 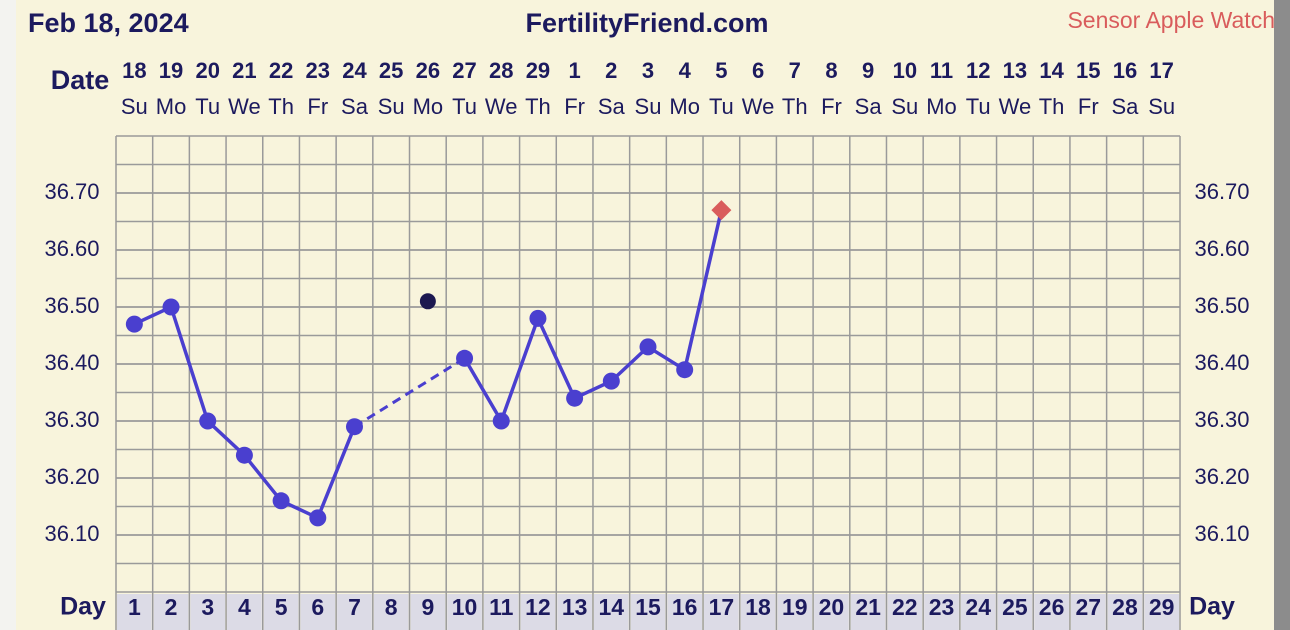 What do you see at coordinates (428, 70) in the screenshot?
I see `date-label: 26` at bounding box center [428, 70].